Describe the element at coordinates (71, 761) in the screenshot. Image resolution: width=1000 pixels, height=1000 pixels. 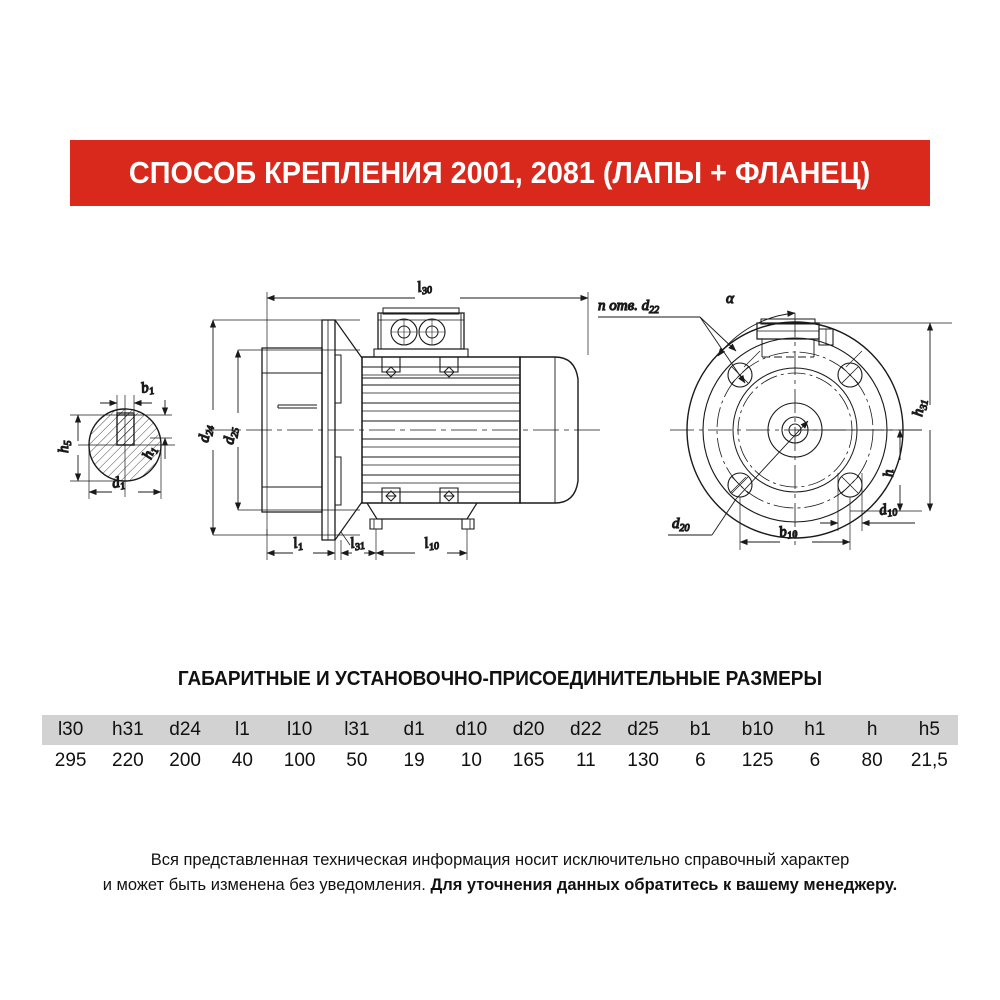
I see `table-value-cell: 295` at that location.